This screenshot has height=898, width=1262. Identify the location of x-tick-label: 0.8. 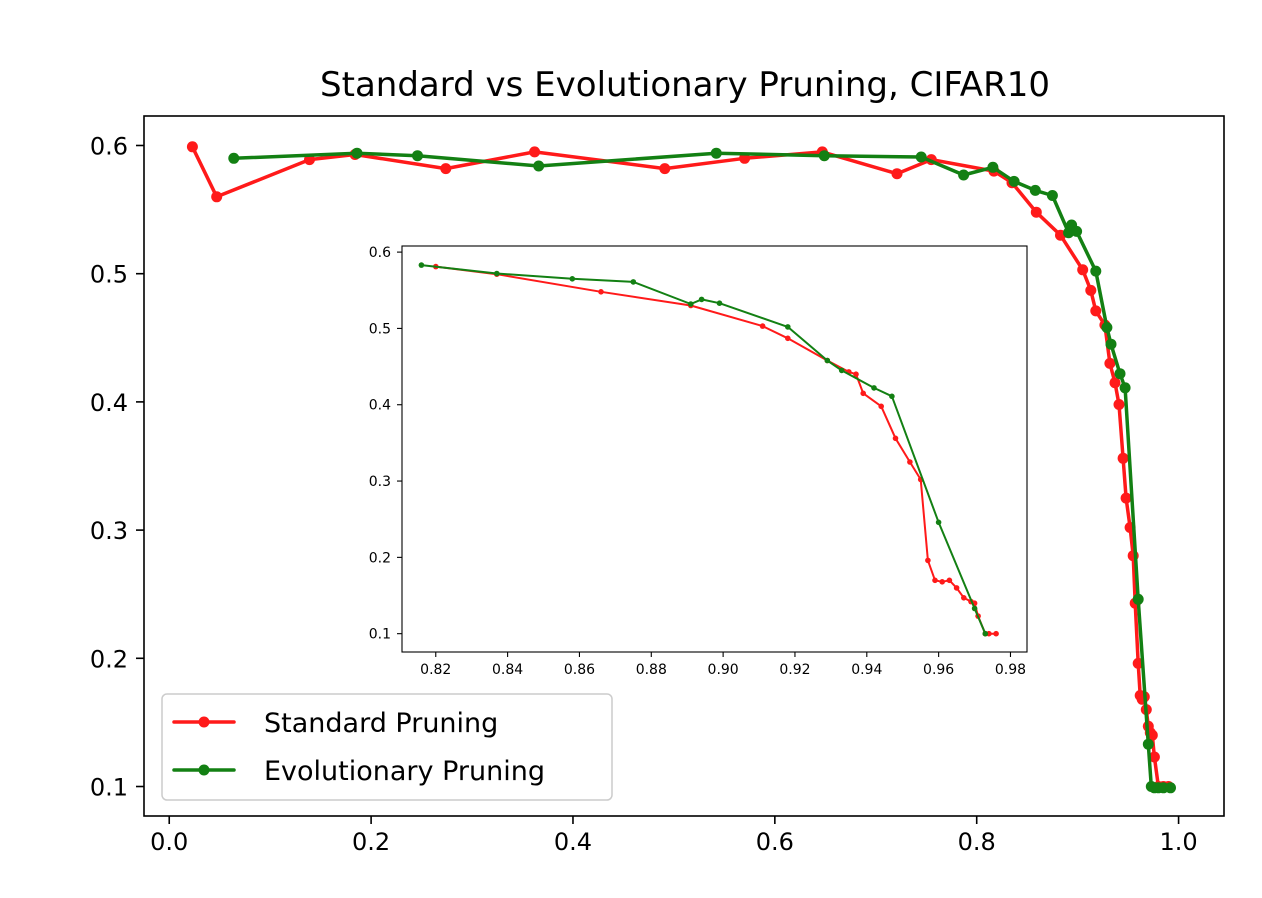
(977, 842).